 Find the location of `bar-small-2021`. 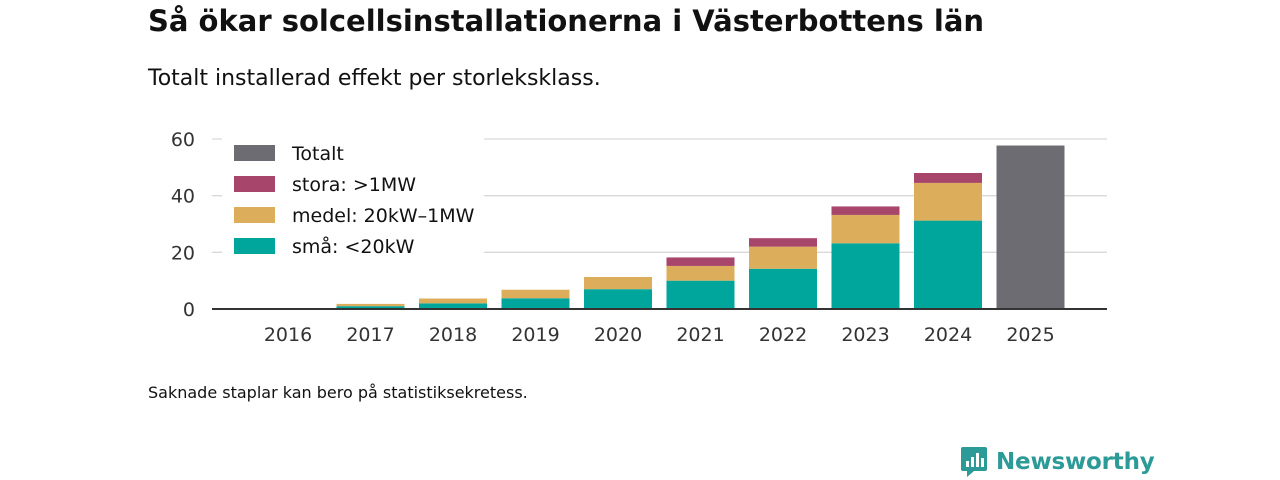

bar-small-2021 is located at coordinates (700, 294).